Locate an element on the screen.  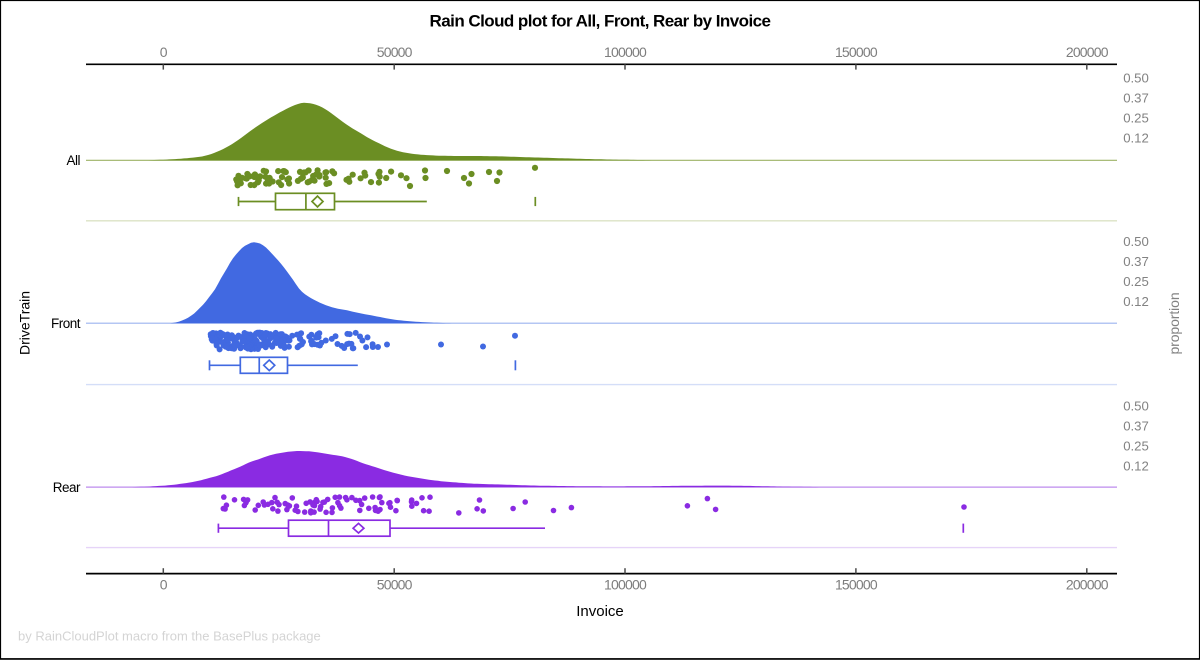
svg-text: All is located at coordinates (73, 160).